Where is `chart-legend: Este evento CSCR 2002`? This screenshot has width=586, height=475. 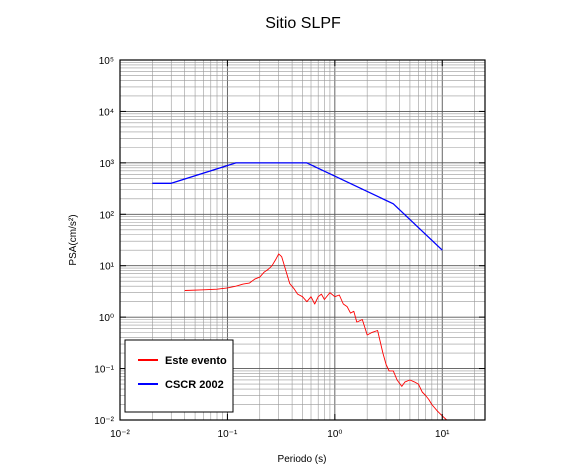
chart-legend: Este evento CSCR 2002 is located at coordinates (179, 376).